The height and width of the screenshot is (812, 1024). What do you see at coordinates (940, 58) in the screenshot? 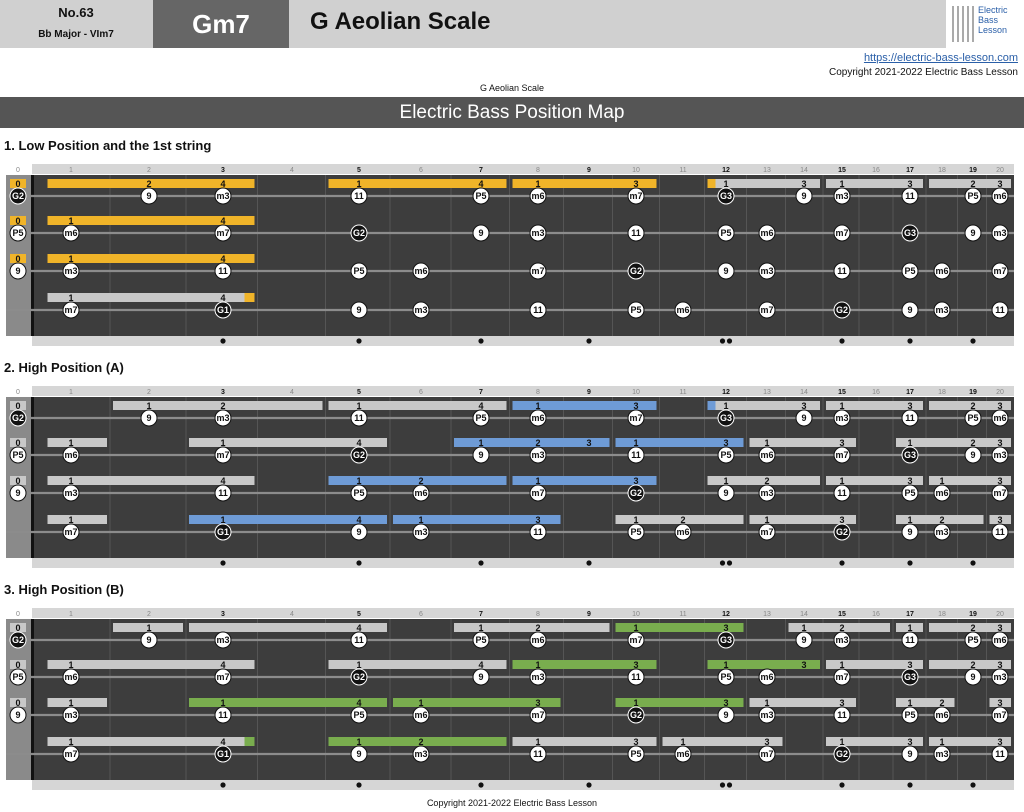
I see `site-url-link: https://electric-bass-lesson.com` at bounding box center [940, 58].